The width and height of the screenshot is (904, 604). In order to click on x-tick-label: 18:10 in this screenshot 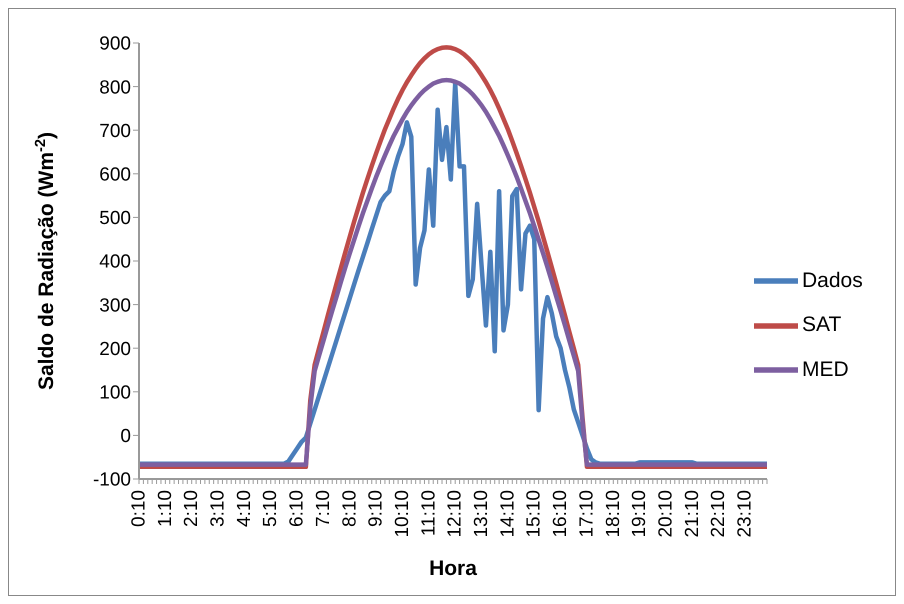, I will do `click(613, 514)`.